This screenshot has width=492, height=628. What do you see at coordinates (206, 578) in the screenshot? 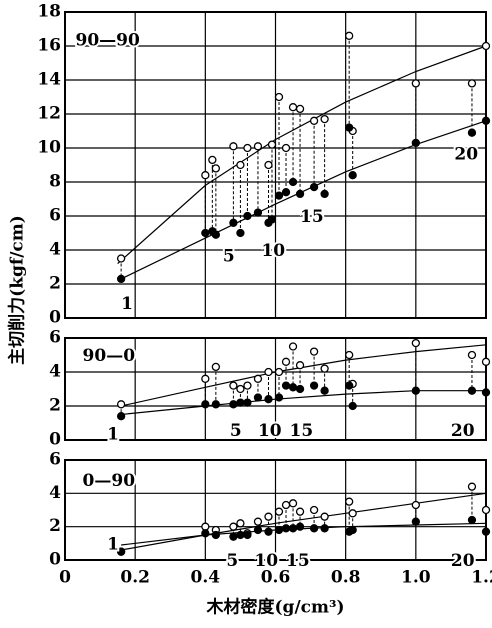
I see `x-tick-label: 0.4` at bounding box center [206, 578].